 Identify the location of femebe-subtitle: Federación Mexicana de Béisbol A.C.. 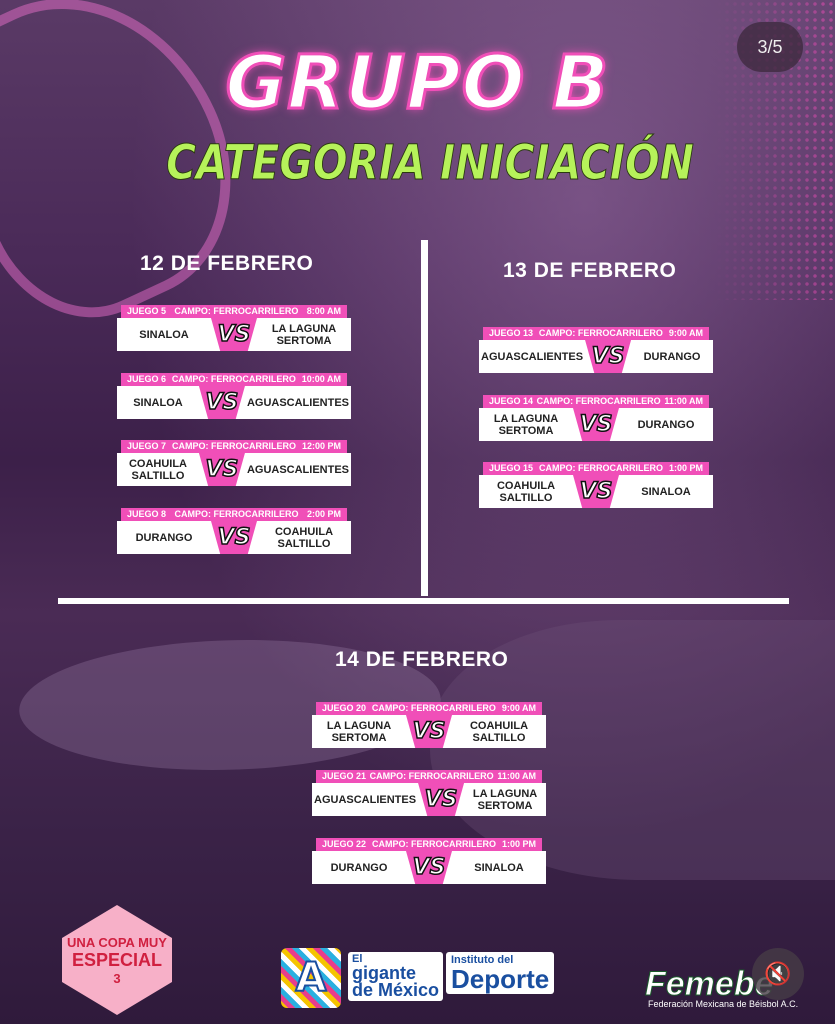
(723, 1004).